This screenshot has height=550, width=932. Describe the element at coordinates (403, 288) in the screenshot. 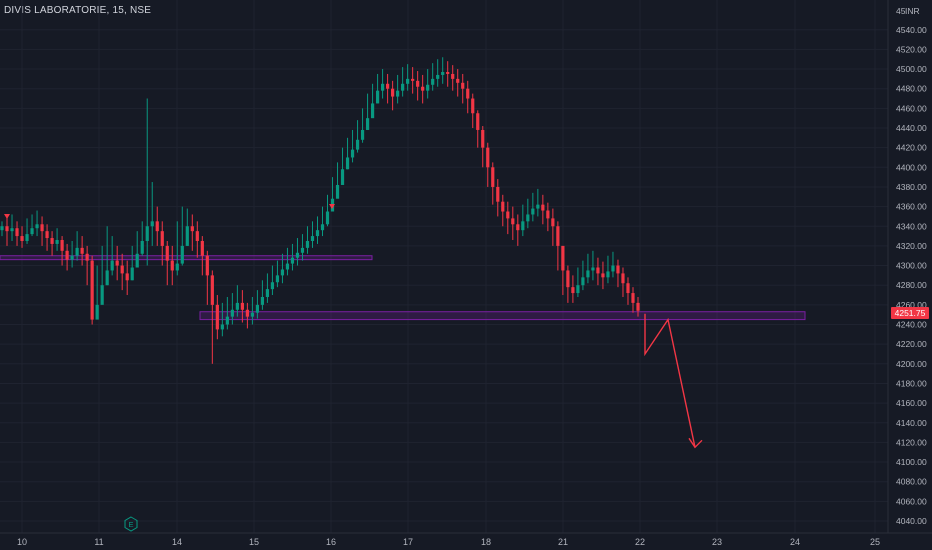

I see `support-zones` at that location.